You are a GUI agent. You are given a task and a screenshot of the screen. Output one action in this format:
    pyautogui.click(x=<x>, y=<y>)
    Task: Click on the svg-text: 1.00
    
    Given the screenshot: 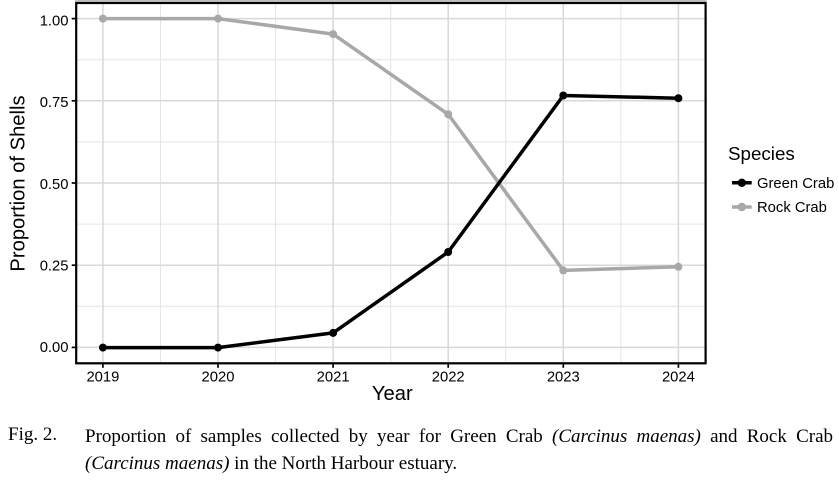 What is the action you would take?
    pyautogui.click(x=54, y=21)
    